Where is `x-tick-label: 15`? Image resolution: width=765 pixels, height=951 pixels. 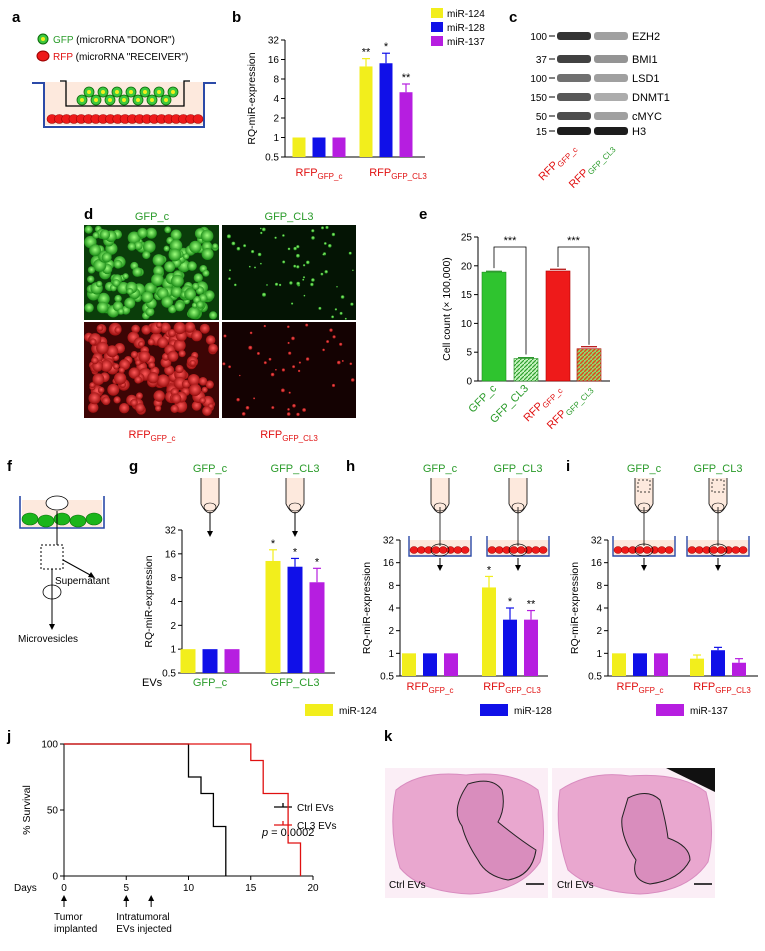
x-tick-label: 15 is located at coordinates (251, 888).